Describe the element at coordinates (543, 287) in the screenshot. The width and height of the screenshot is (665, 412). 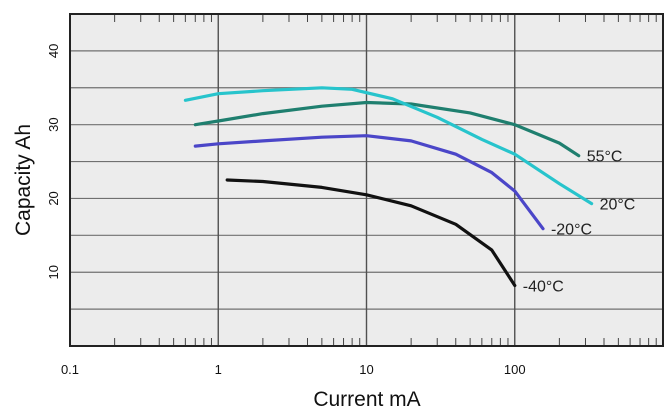
I see `series-label: -40°C` at that location.